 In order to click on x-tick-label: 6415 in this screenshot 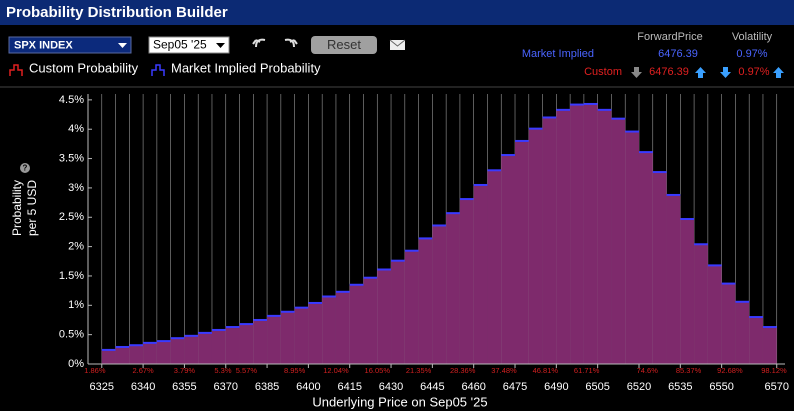, I will do `click(349, 387)`.